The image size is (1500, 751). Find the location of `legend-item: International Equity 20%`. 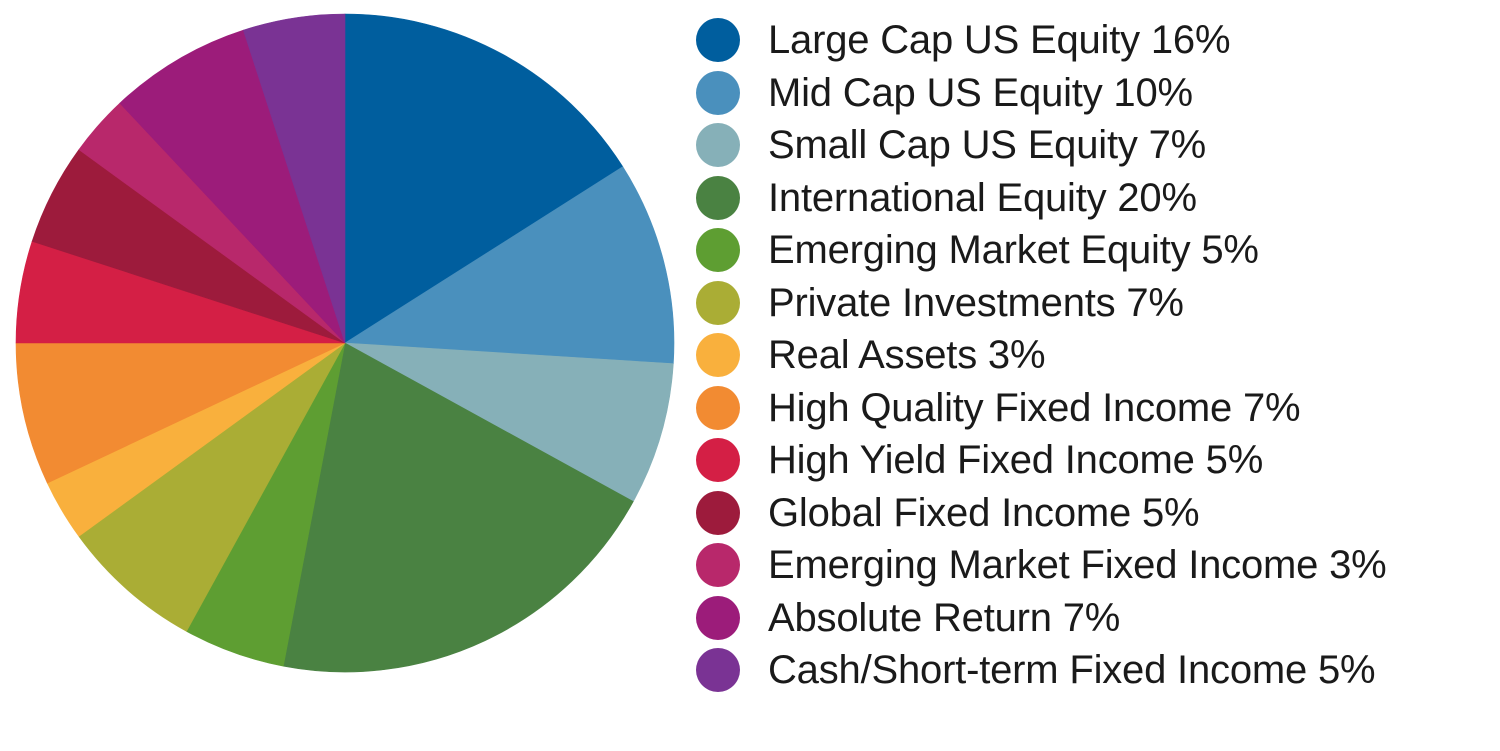

legend-item: International Equity 20% is located at coordinates (1096, 198).